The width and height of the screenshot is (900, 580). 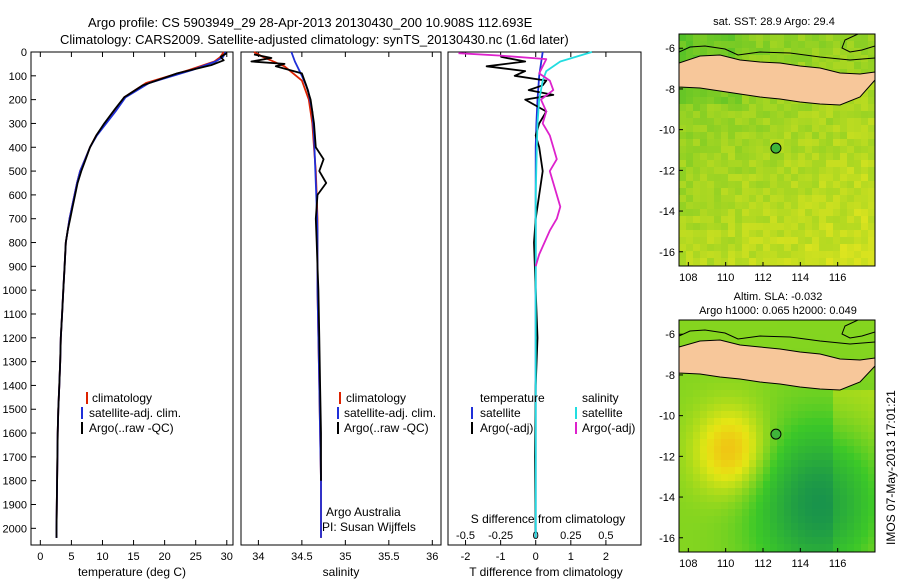 What do you see at coordinates (667, 212) in the screenshot?
I see `map-y-tick-label: -14` at bounding box center [667, 212].